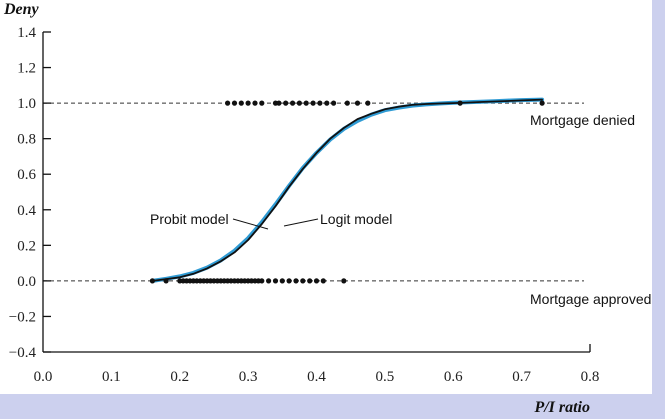 This screenshot has width=665, height=419. What do you see at coordinates (250, 224) in the screenshot?
I see `probit-leader-line` at bounding box center [250, 224].